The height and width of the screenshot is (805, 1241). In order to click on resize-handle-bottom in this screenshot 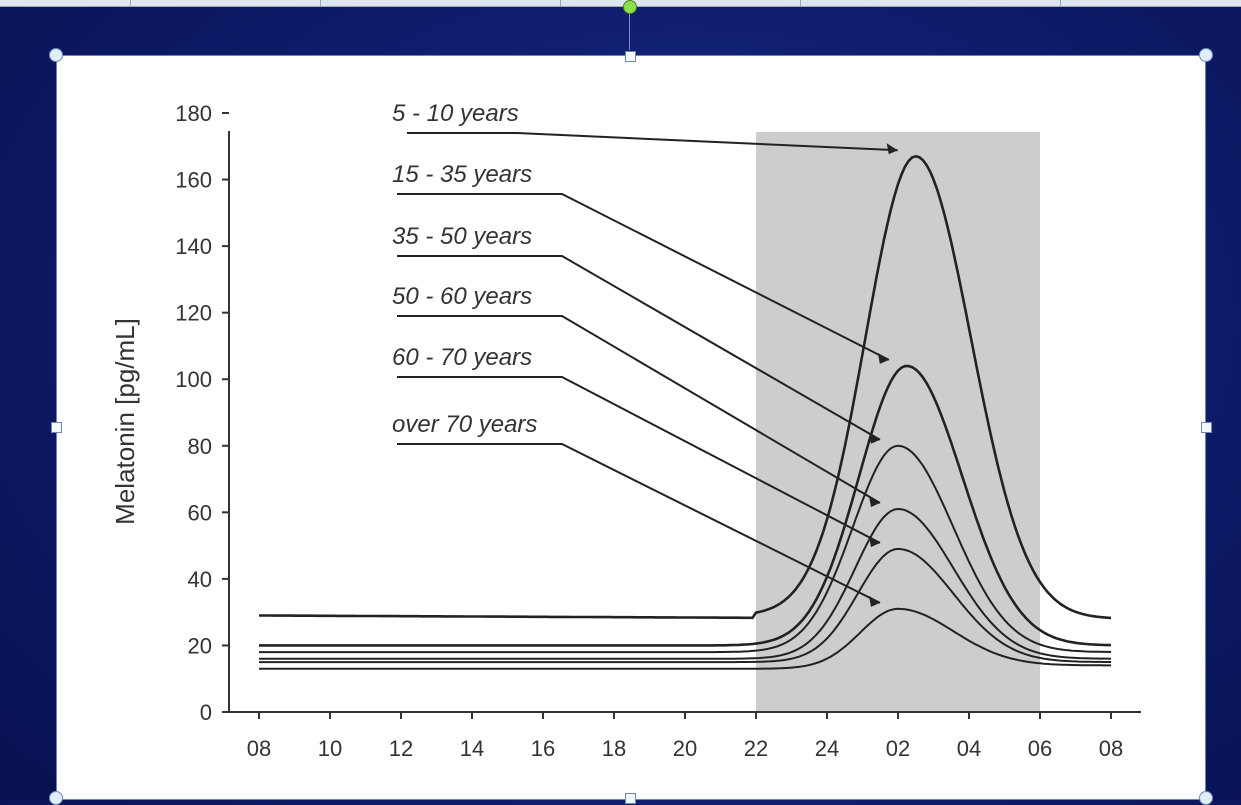, I will do `click(630, 798)`.